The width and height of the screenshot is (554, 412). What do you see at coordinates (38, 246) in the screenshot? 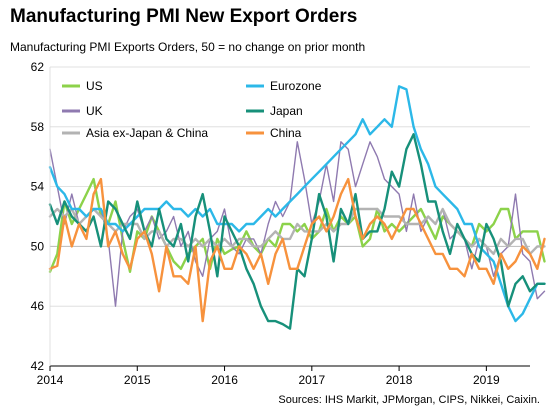
I see `y-tick-label: 50` at bounding box center [38, 246].